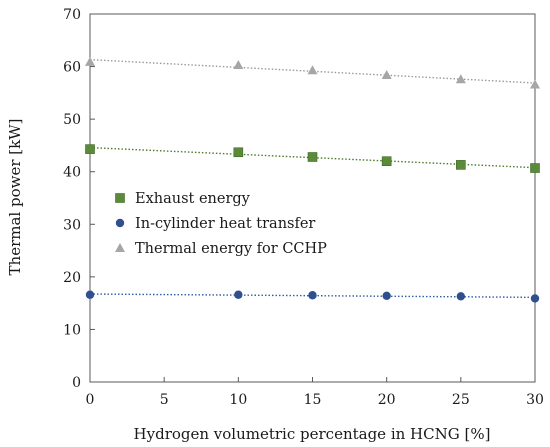 The width and height of the screenshot is (550, 447). I want to click on x-axis: 0 5 10 15 20 25 30, so click(315, 392).